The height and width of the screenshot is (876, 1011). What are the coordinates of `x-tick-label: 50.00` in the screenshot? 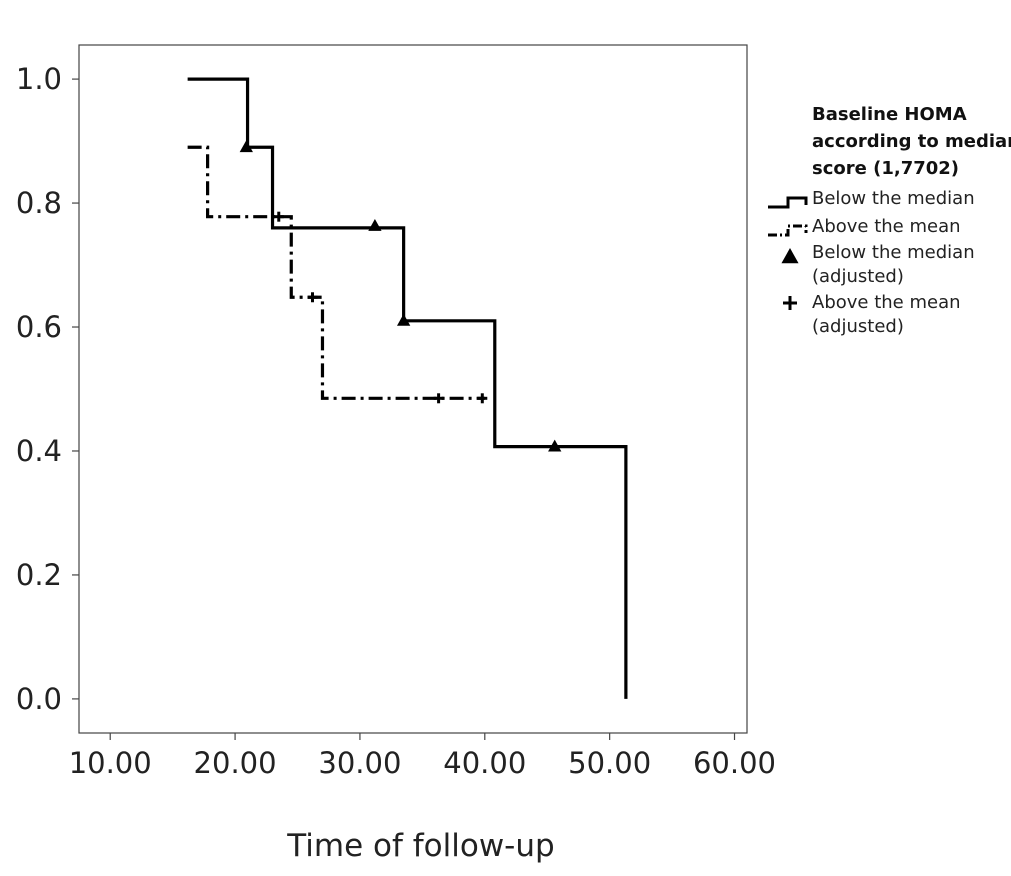 It's located at (609, 763).